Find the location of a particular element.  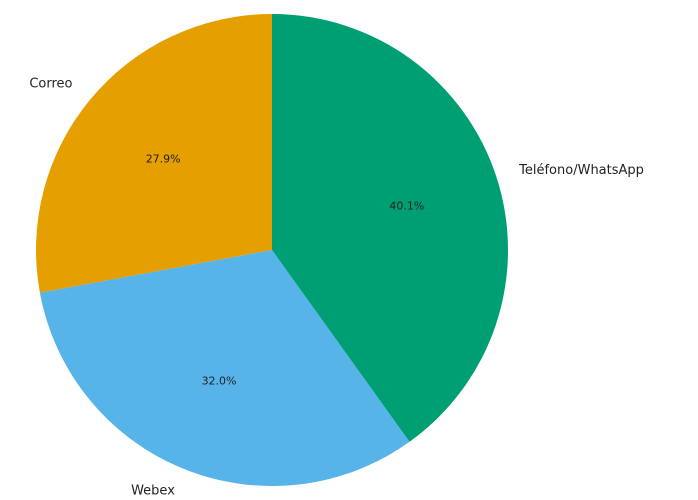

percent-label: 27.9% is located at coordinates (163, 158).